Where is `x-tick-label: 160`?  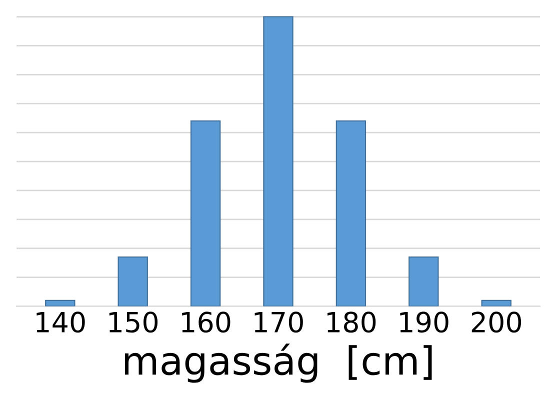
x-tick-label: 160 is located at coordinates (206, 322).